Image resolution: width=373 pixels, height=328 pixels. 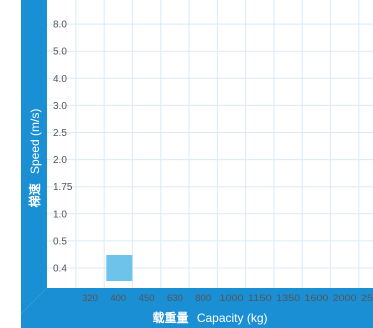 I want to click on y-tick-label: 5.0, so click(x=60, y=52).